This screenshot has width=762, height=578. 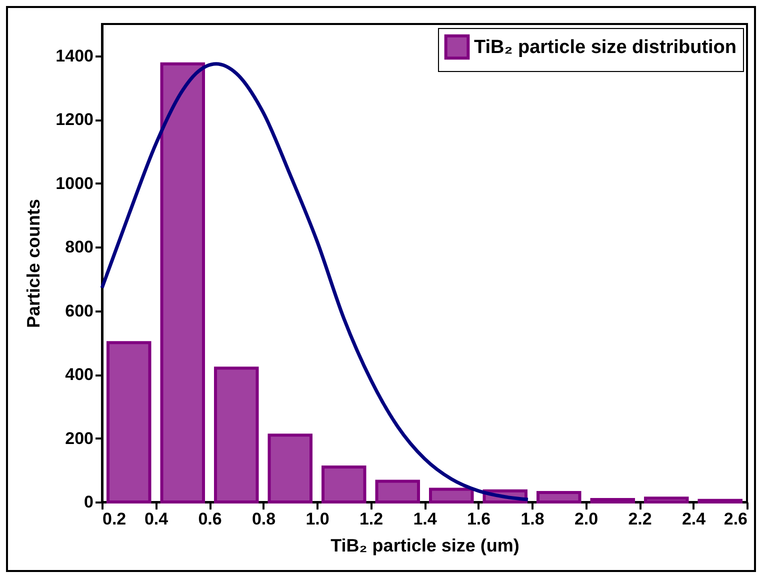 I want to click on x-tick-label: 0.8, so click(x=264, y=519).